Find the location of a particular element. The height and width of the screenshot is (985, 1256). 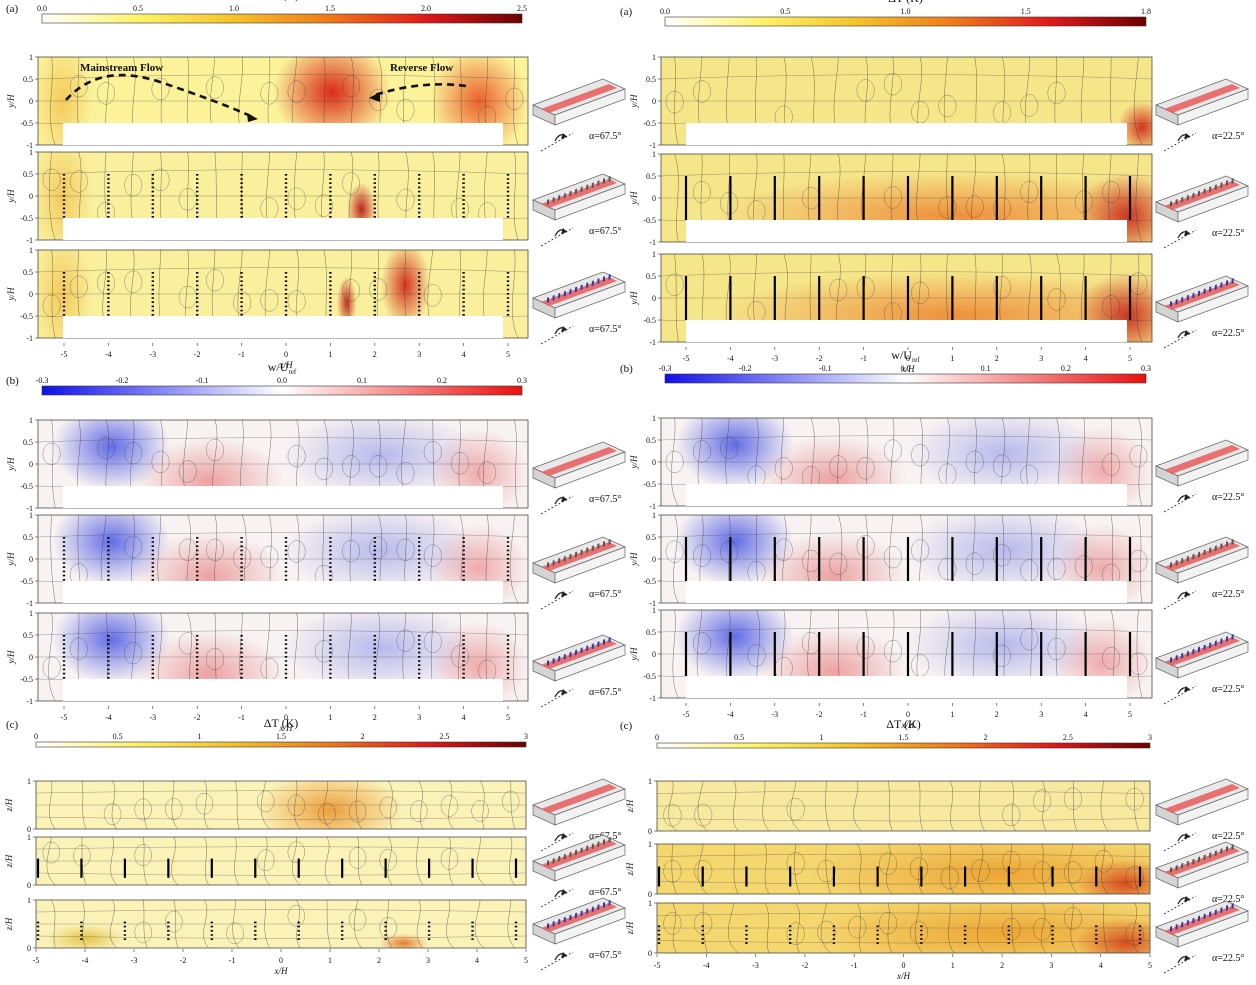

inset-channel-front is located at coordinates (590, 202).